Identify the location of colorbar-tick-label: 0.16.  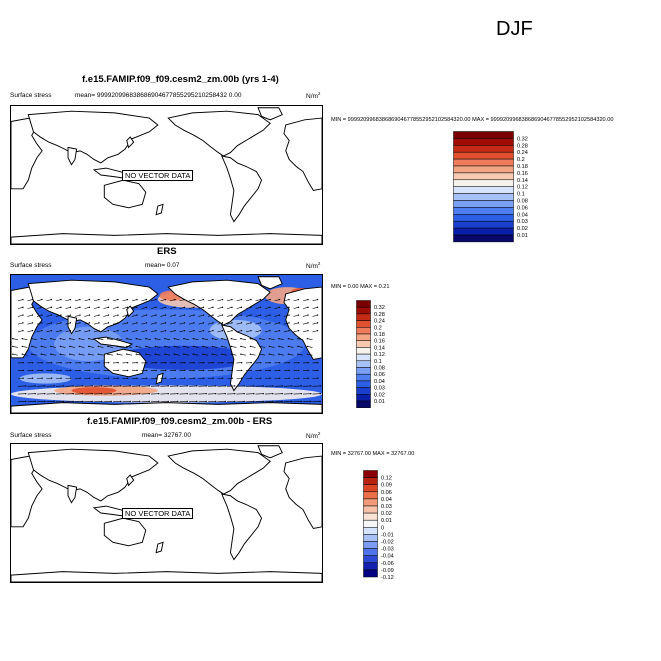
(379, 342).